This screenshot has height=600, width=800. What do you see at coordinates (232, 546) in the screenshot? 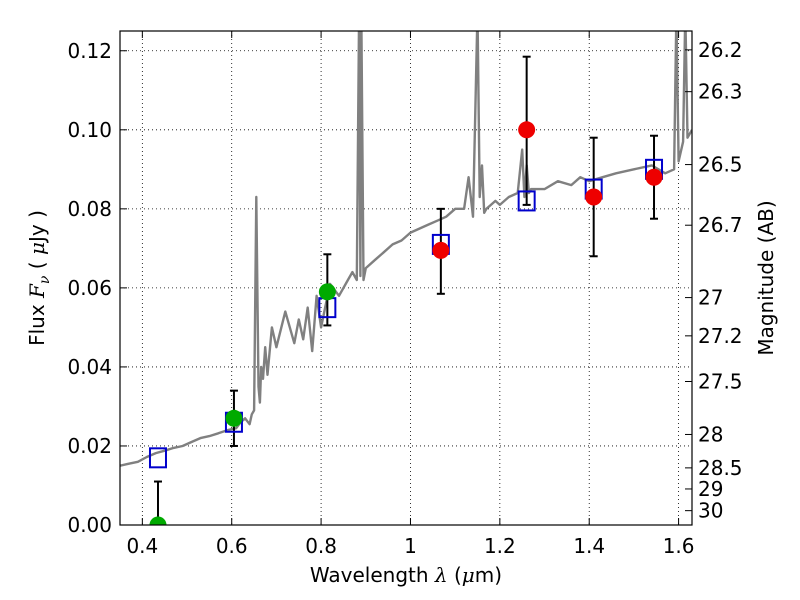
I see `x-tick-label: 0.6` at bounding box center [232, 546].